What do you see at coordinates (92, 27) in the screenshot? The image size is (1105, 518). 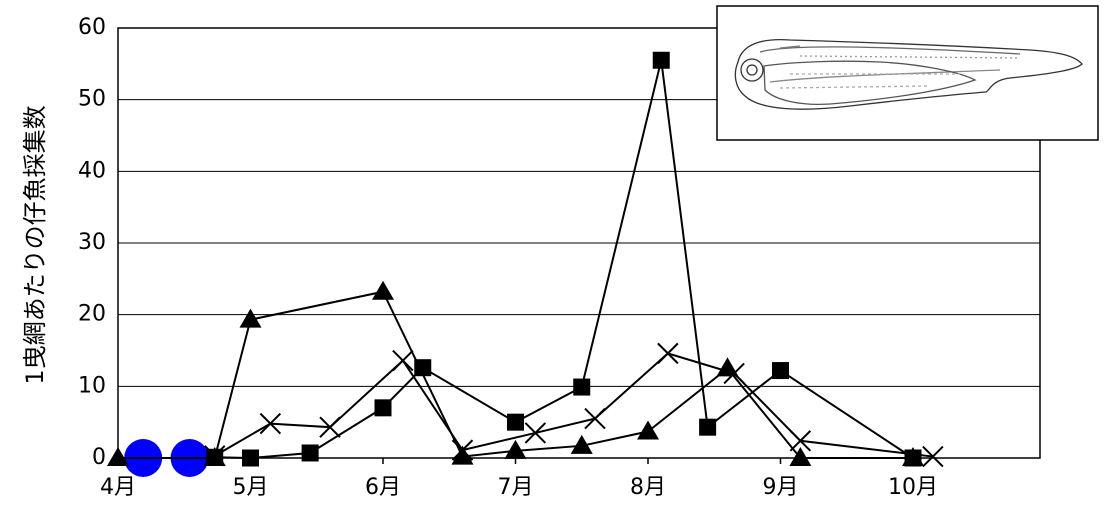 I see `y-tick-label: 60` at bounding box center [92, 27].